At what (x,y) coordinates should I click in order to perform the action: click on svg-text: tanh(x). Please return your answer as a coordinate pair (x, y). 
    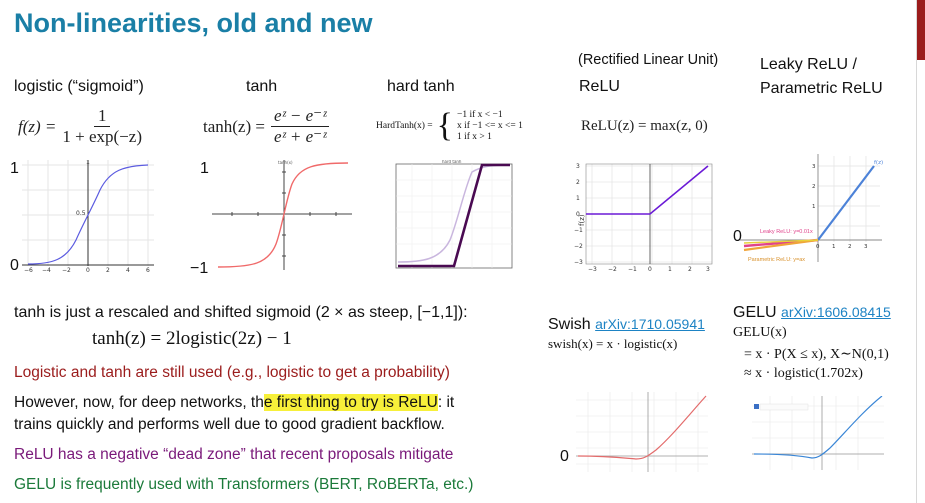
    Looking at the image, I should click on (285, 162).